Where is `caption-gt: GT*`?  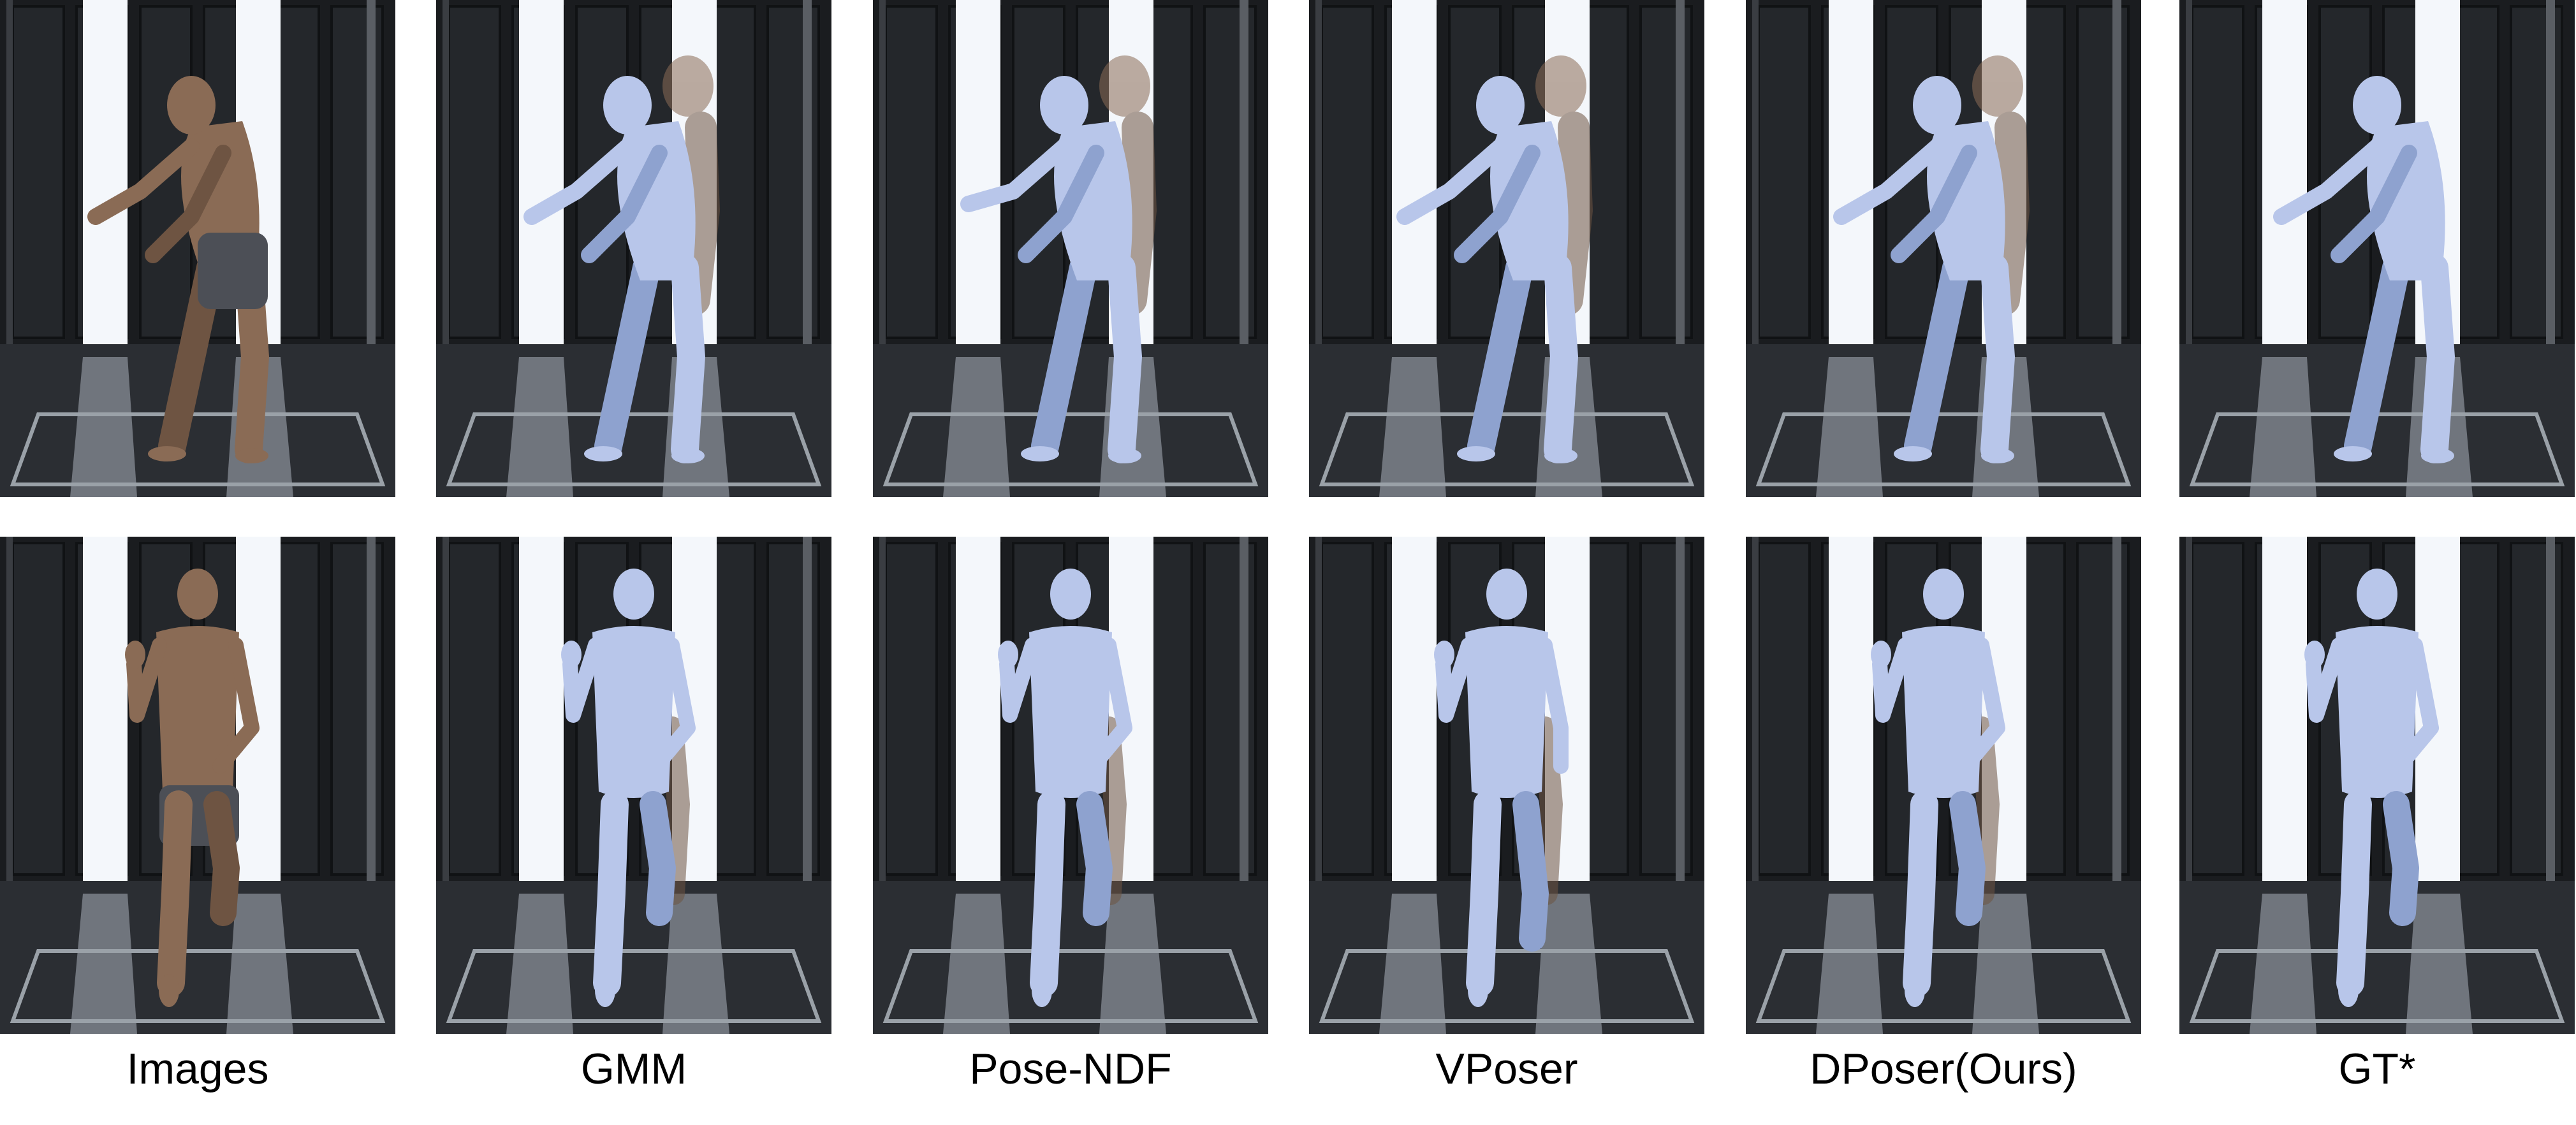
caption-gt: GT* is located at coordinates (2377, 1069).